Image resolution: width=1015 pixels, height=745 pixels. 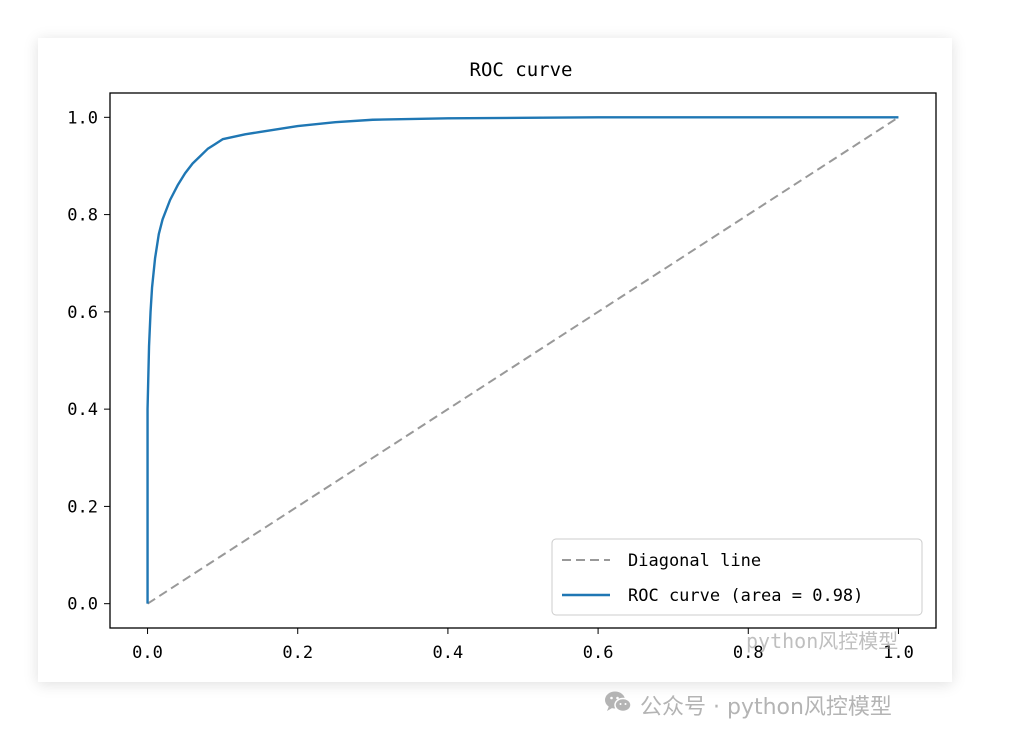 I want to click on wechat-icon, so click(x=618, y=705).